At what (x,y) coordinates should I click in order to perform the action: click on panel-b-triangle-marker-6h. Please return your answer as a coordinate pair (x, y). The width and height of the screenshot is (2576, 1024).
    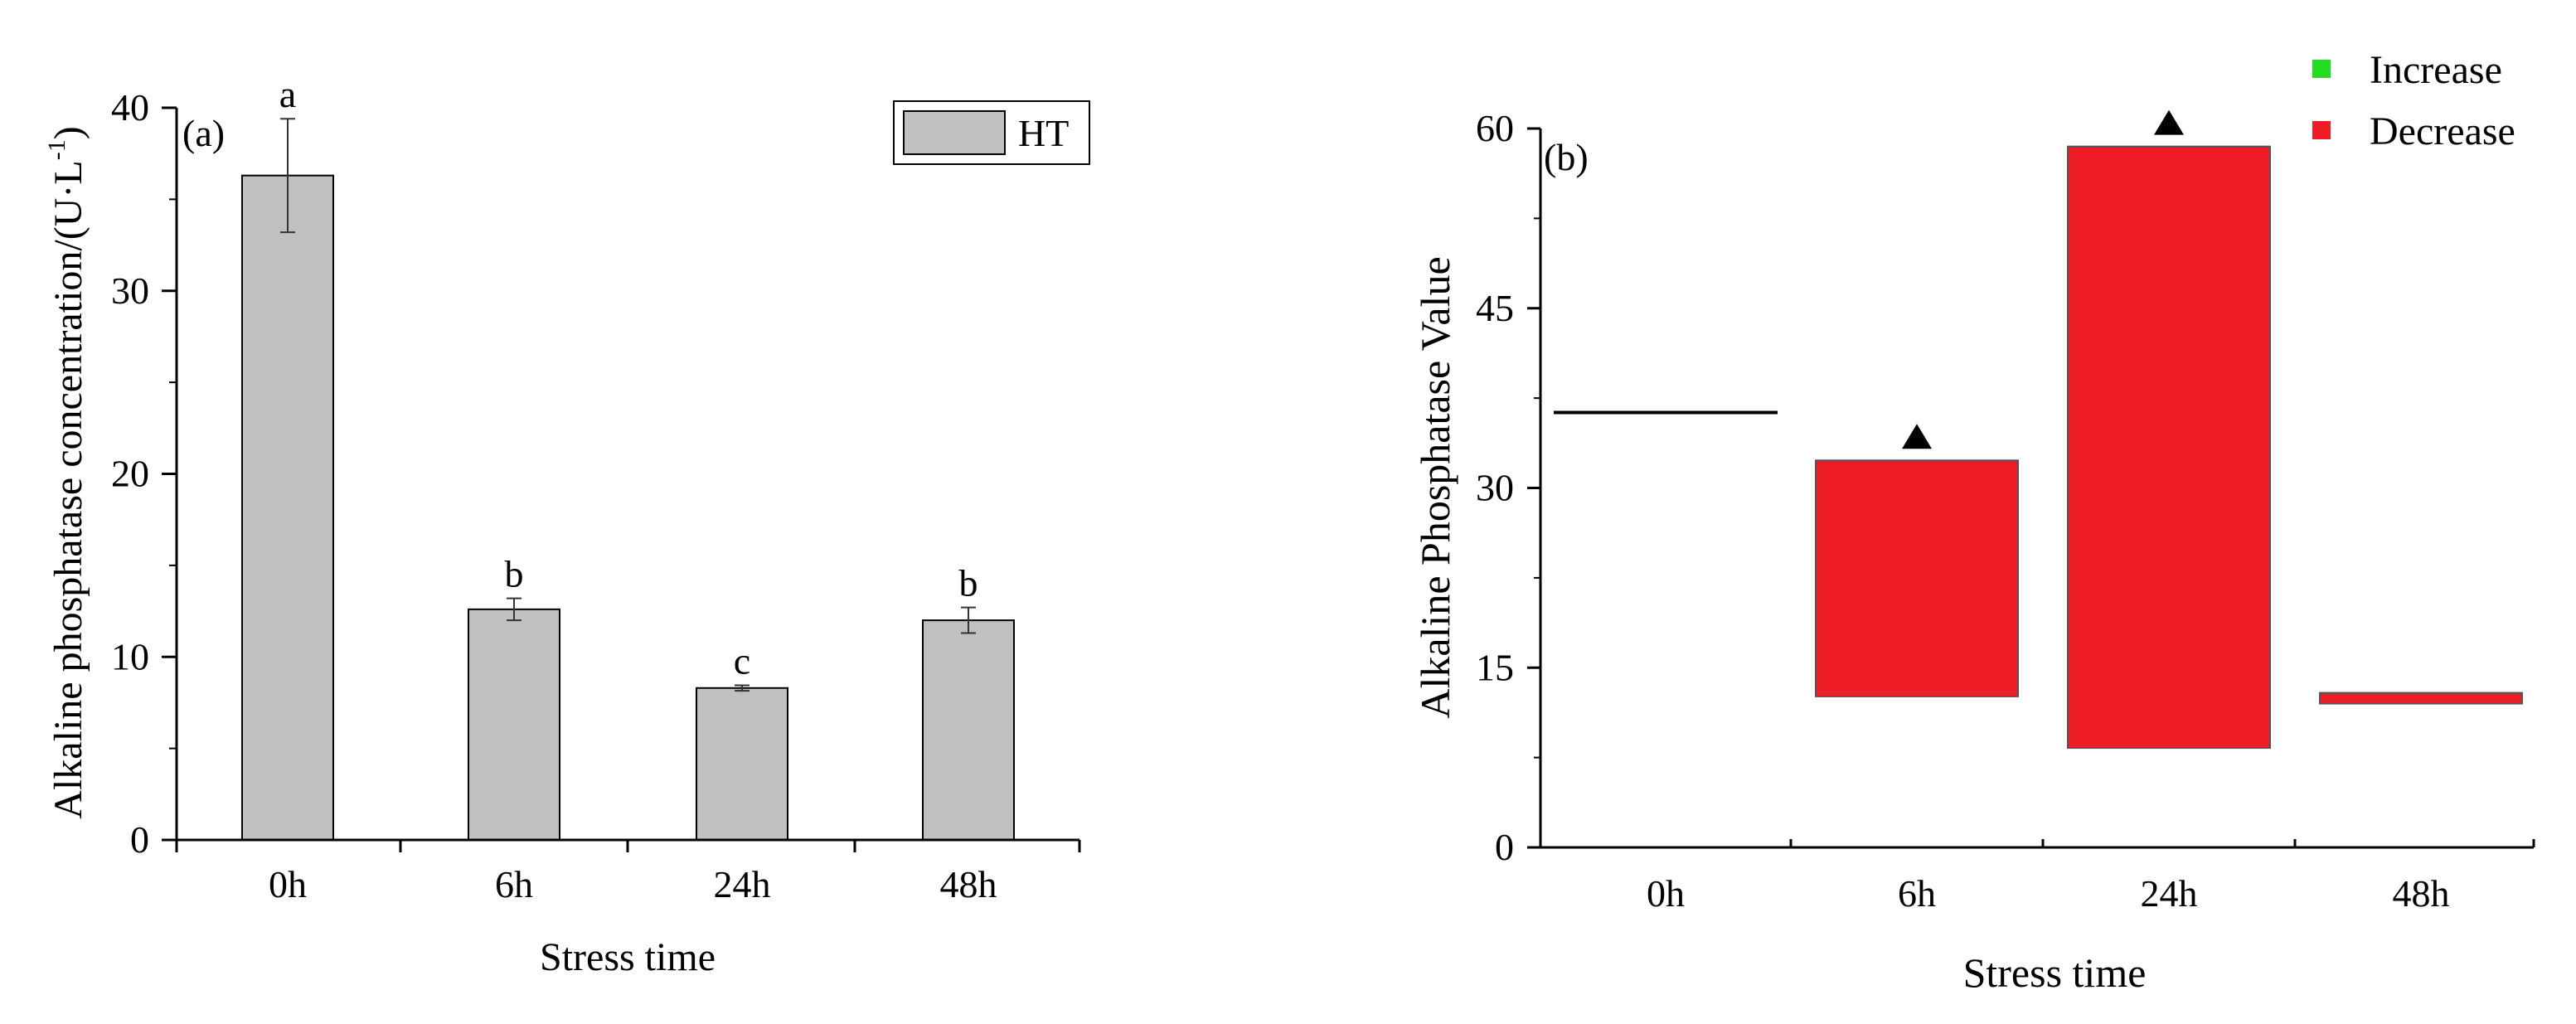
    Looking at the image, I should click on (1917, 436).